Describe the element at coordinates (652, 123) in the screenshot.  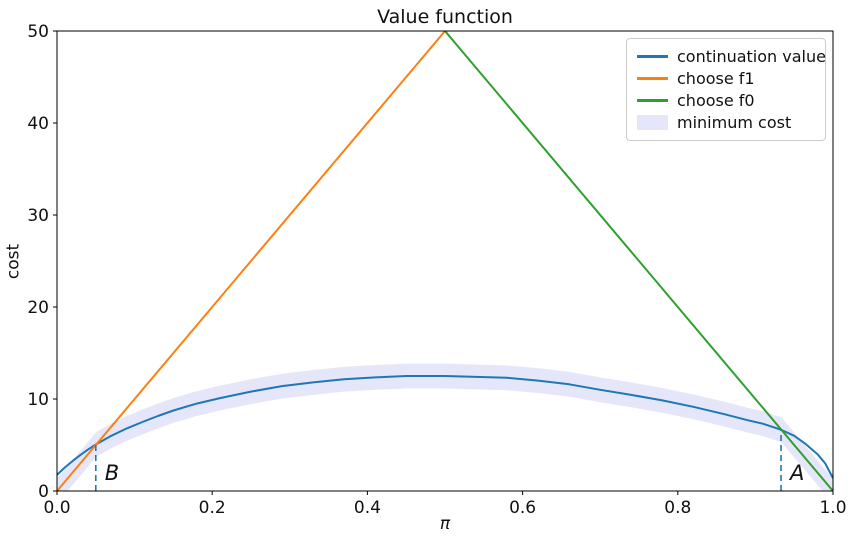
I see `legend-patch-swatch-icon` at that location.